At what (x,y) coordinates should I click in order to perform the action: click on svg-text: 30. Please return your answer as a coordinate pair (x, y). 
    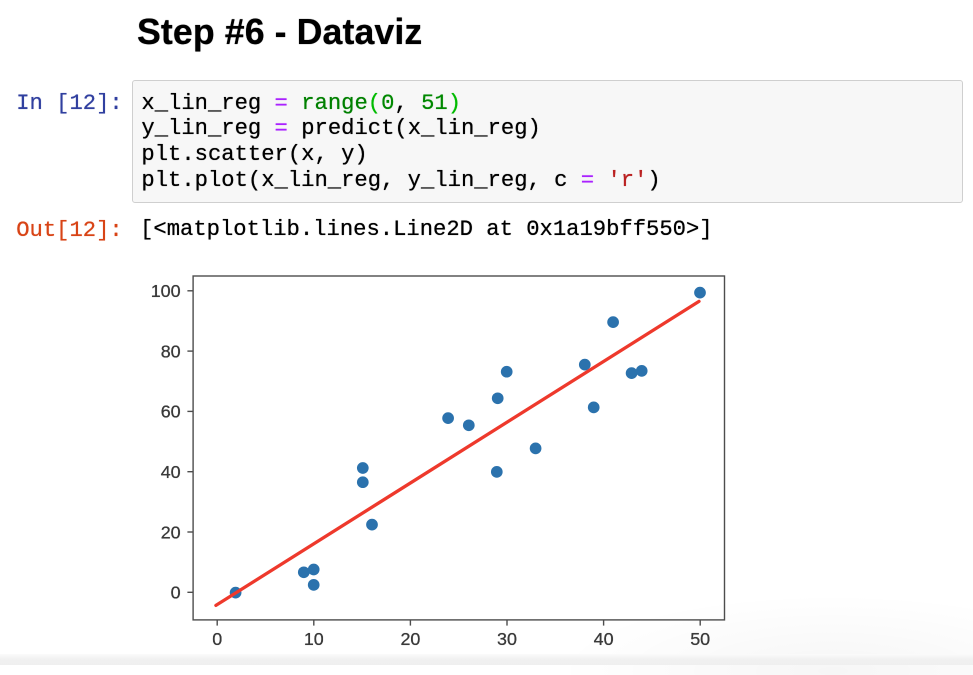
    Looking at the image, I should click on (507, 639).